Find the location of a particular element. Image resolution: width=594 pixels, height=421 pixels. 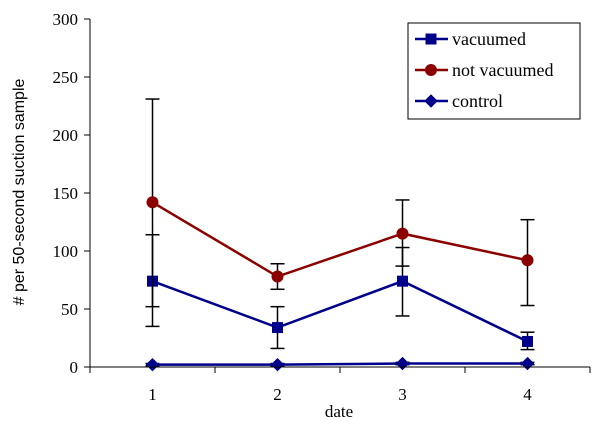

legend-item: vacuumed is located at coordinates (470, 39).